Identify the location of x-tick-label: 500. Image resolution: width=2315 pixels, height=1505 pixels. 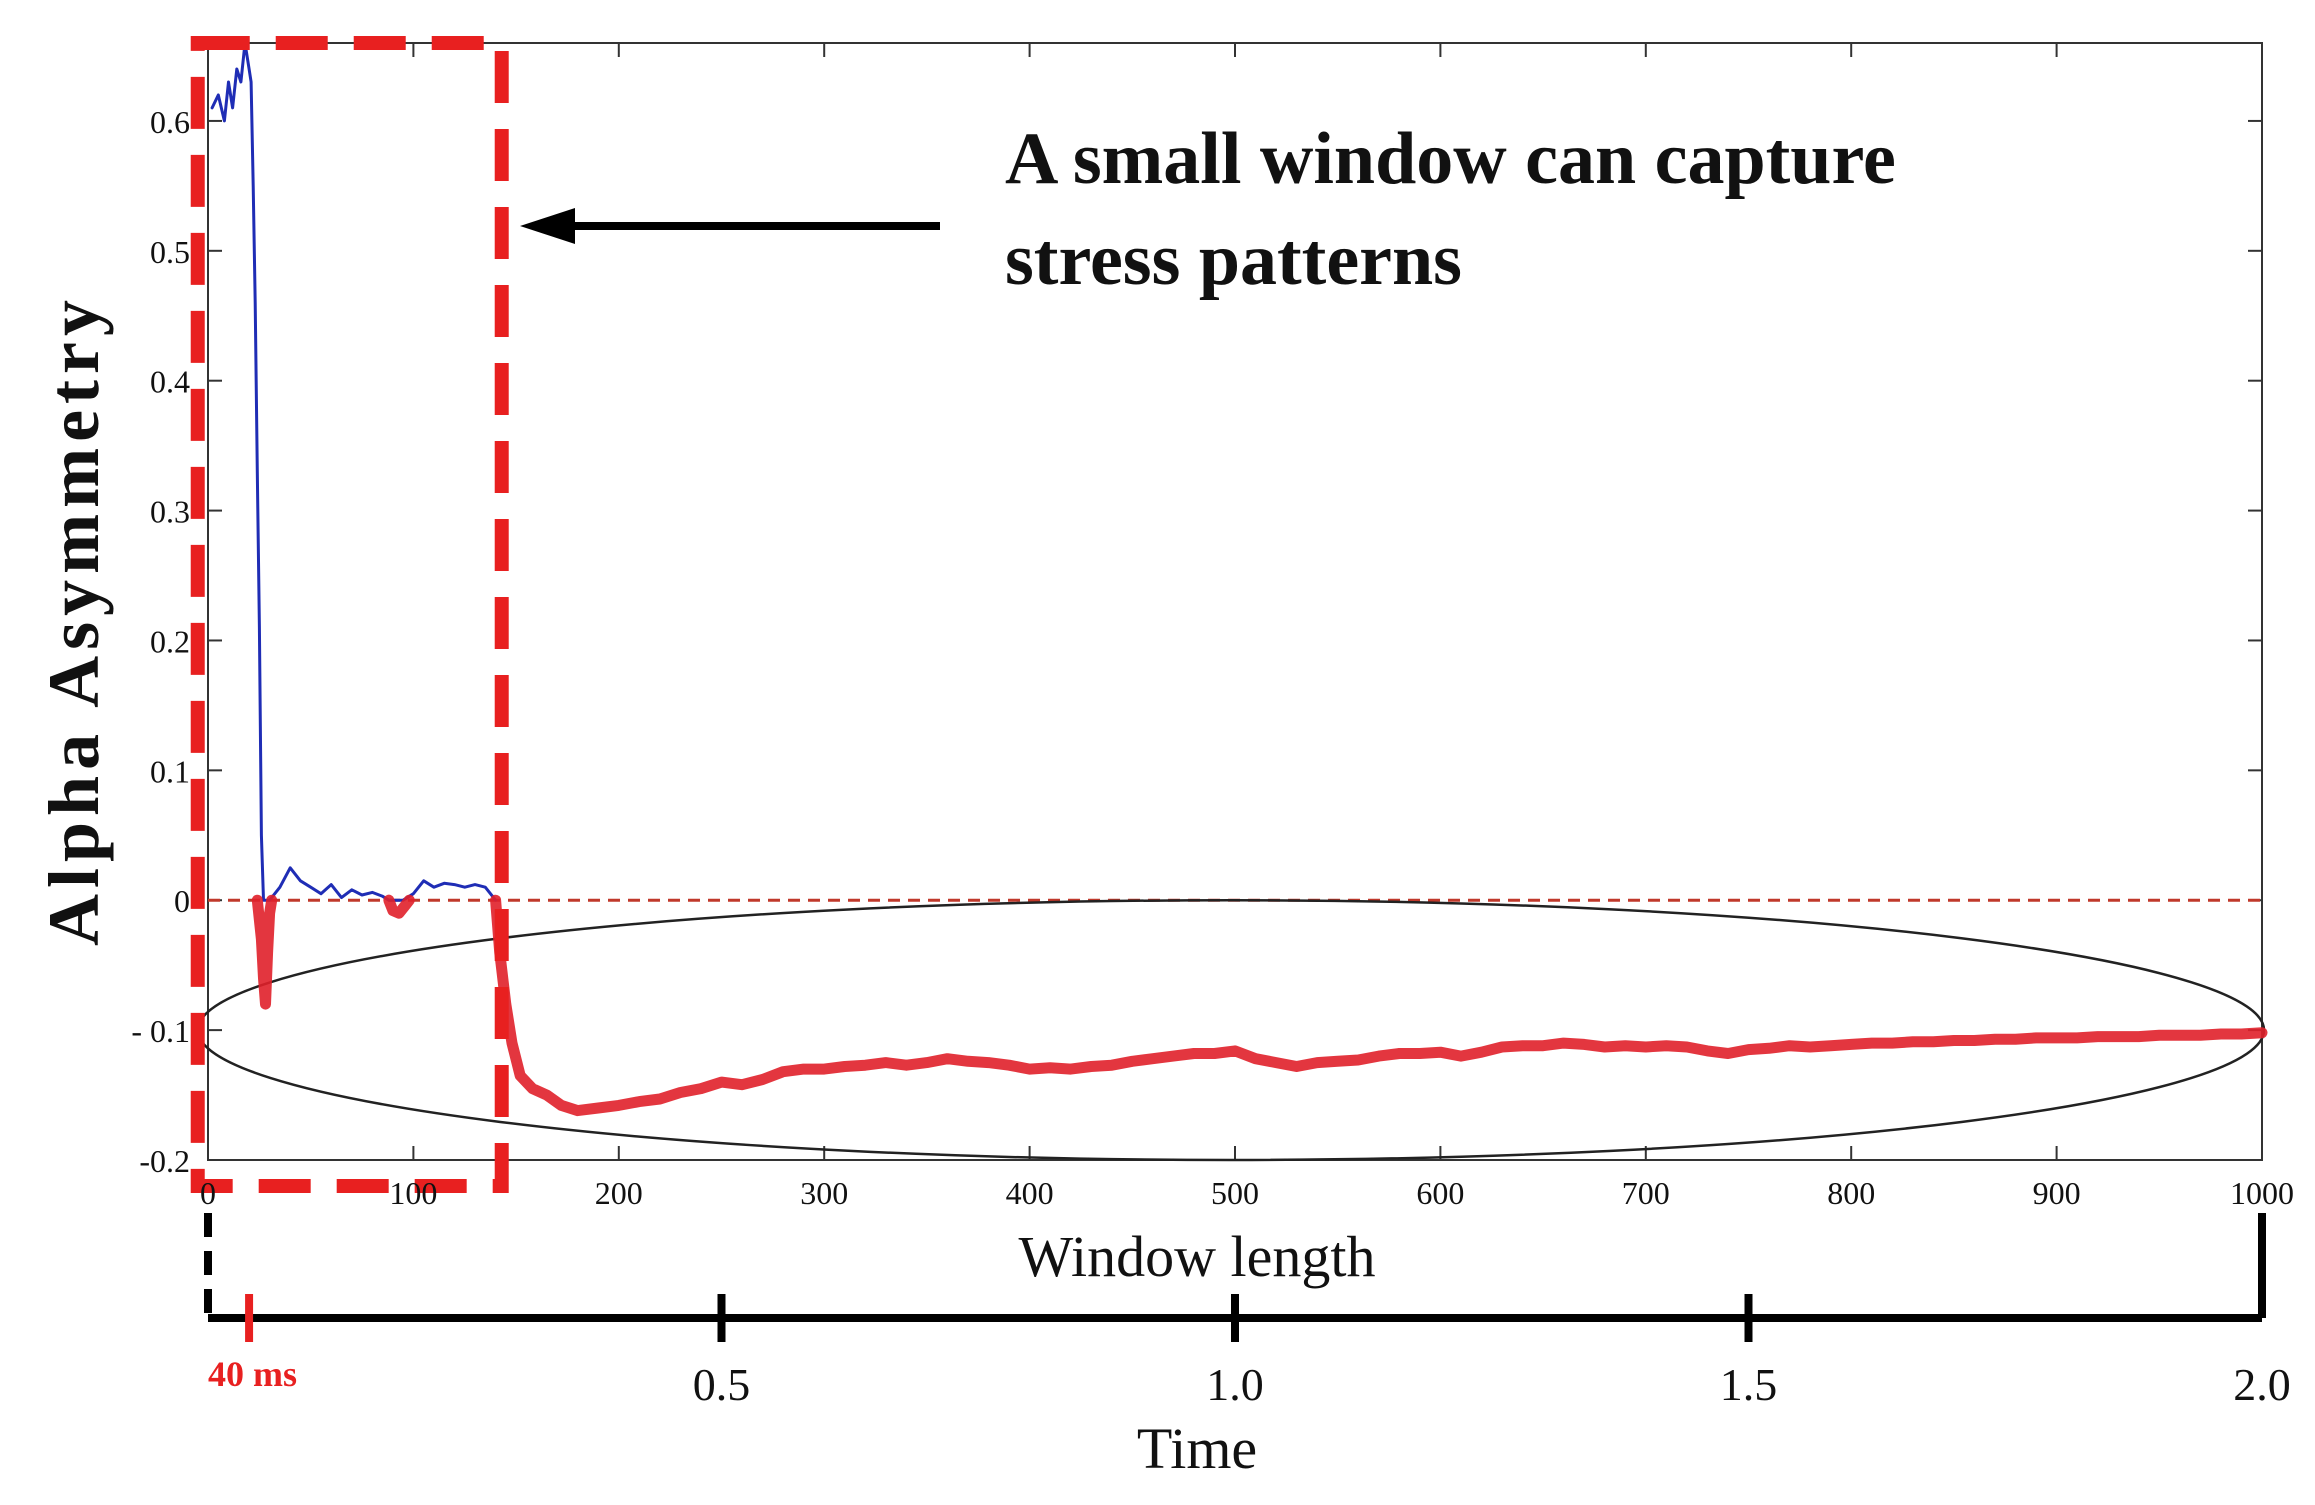
(1235, 1193).